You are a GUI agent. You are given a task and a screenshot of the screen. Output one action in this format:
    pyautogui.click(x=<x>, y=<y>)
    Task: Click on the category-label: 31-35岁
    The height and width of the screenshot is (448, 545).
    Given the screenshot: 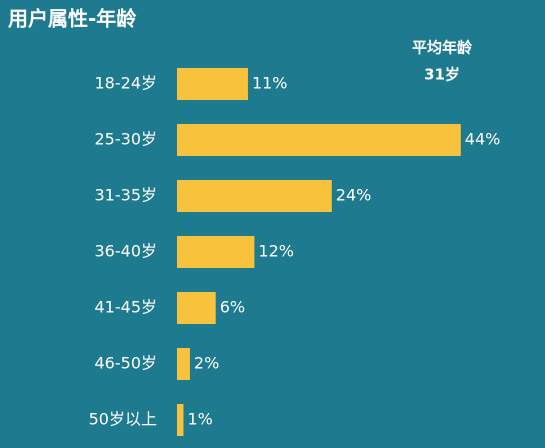 What is the action you would take?
    pyautogui.click(x=126, y=195)
    